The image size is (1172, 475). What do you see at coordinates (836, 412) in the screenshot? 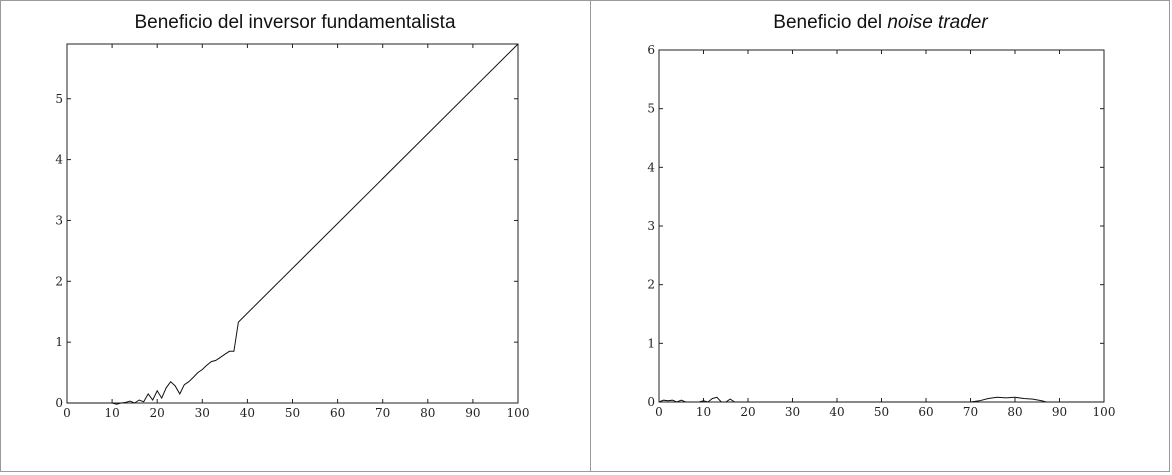
I see `x-tick-label-noise: 40` at bounding box center [836, 412].